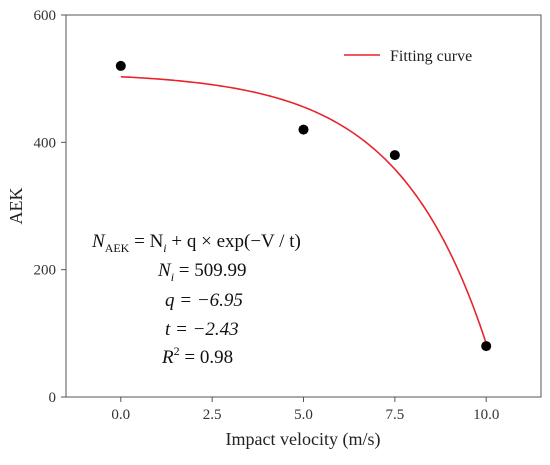 The width and height of the screenshot is (550, 465). I want to click on y-tick-label: 200, so click(45, 271).